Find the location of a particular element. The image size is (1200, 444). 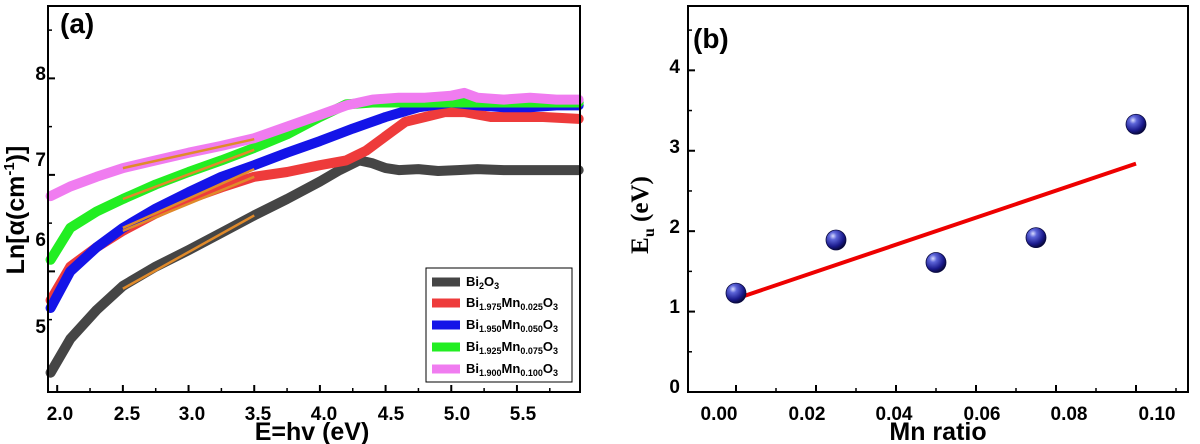

chart-a-panel-label: (a) is located at coordinates (77, 23).